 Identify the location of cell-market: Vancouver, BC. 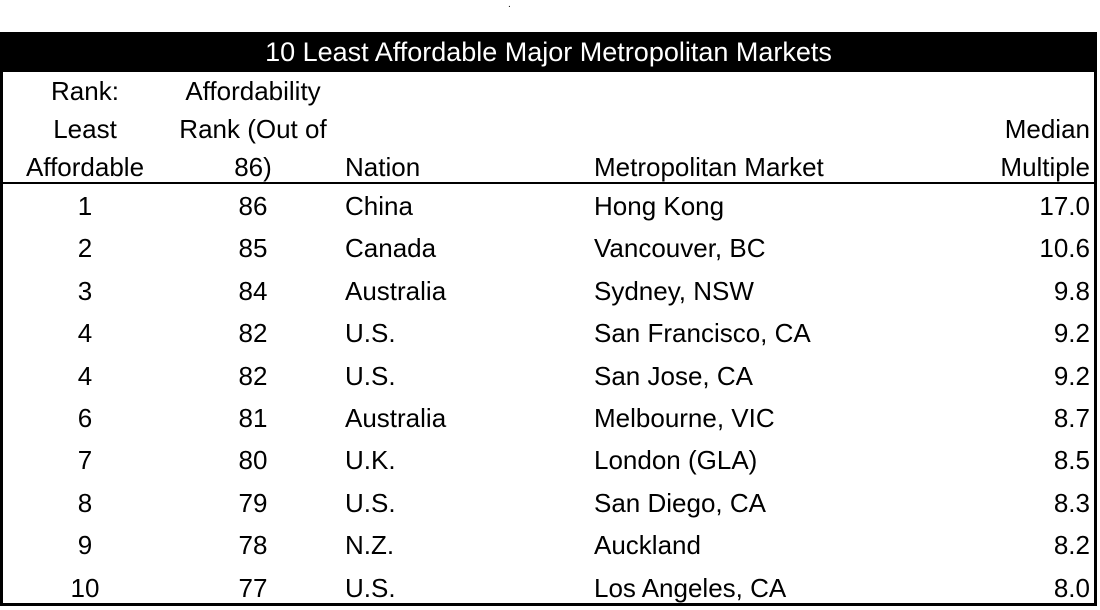
(680, 248).